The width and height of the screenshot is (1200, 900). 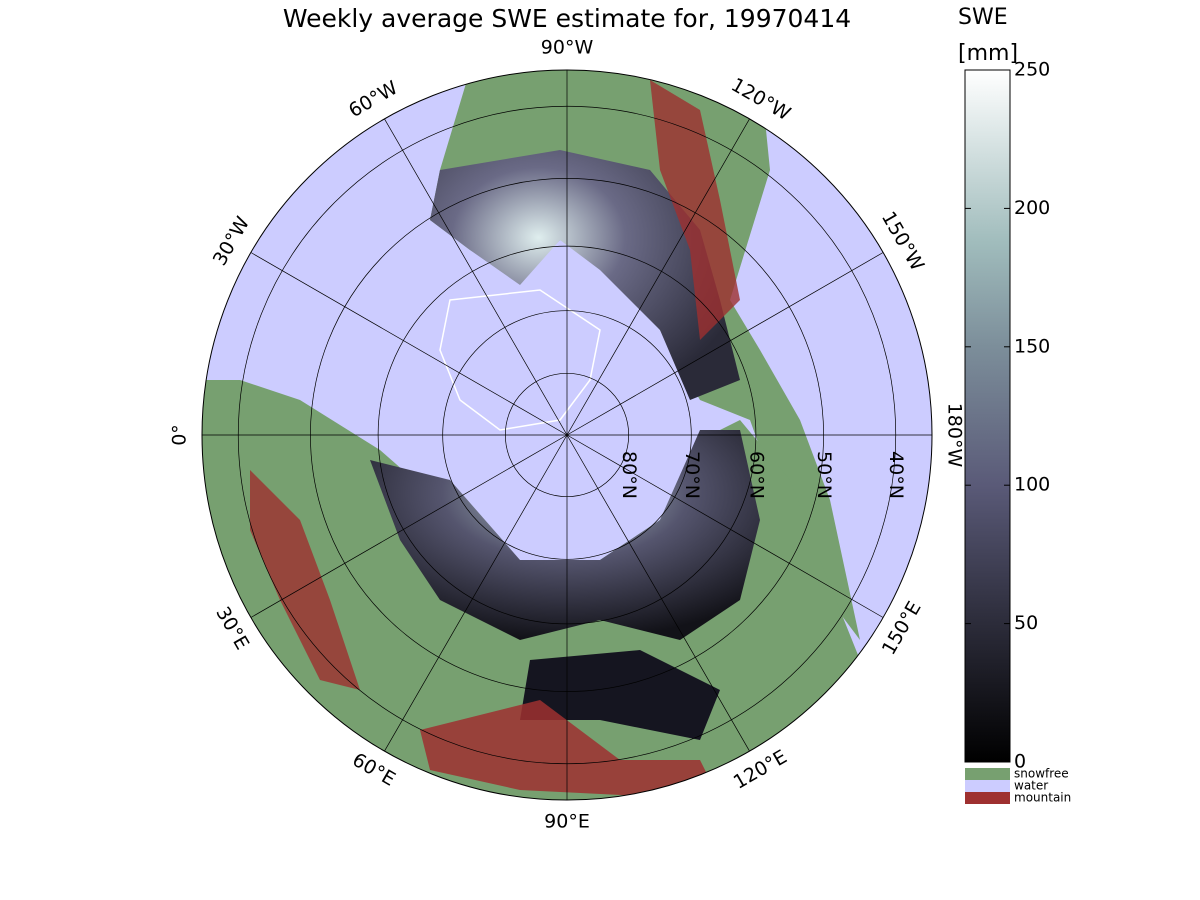 What do you see at coordinates (180, 435) in the screenshot?
I see `meridian-label: 0°` at bounding box center [180, 435].